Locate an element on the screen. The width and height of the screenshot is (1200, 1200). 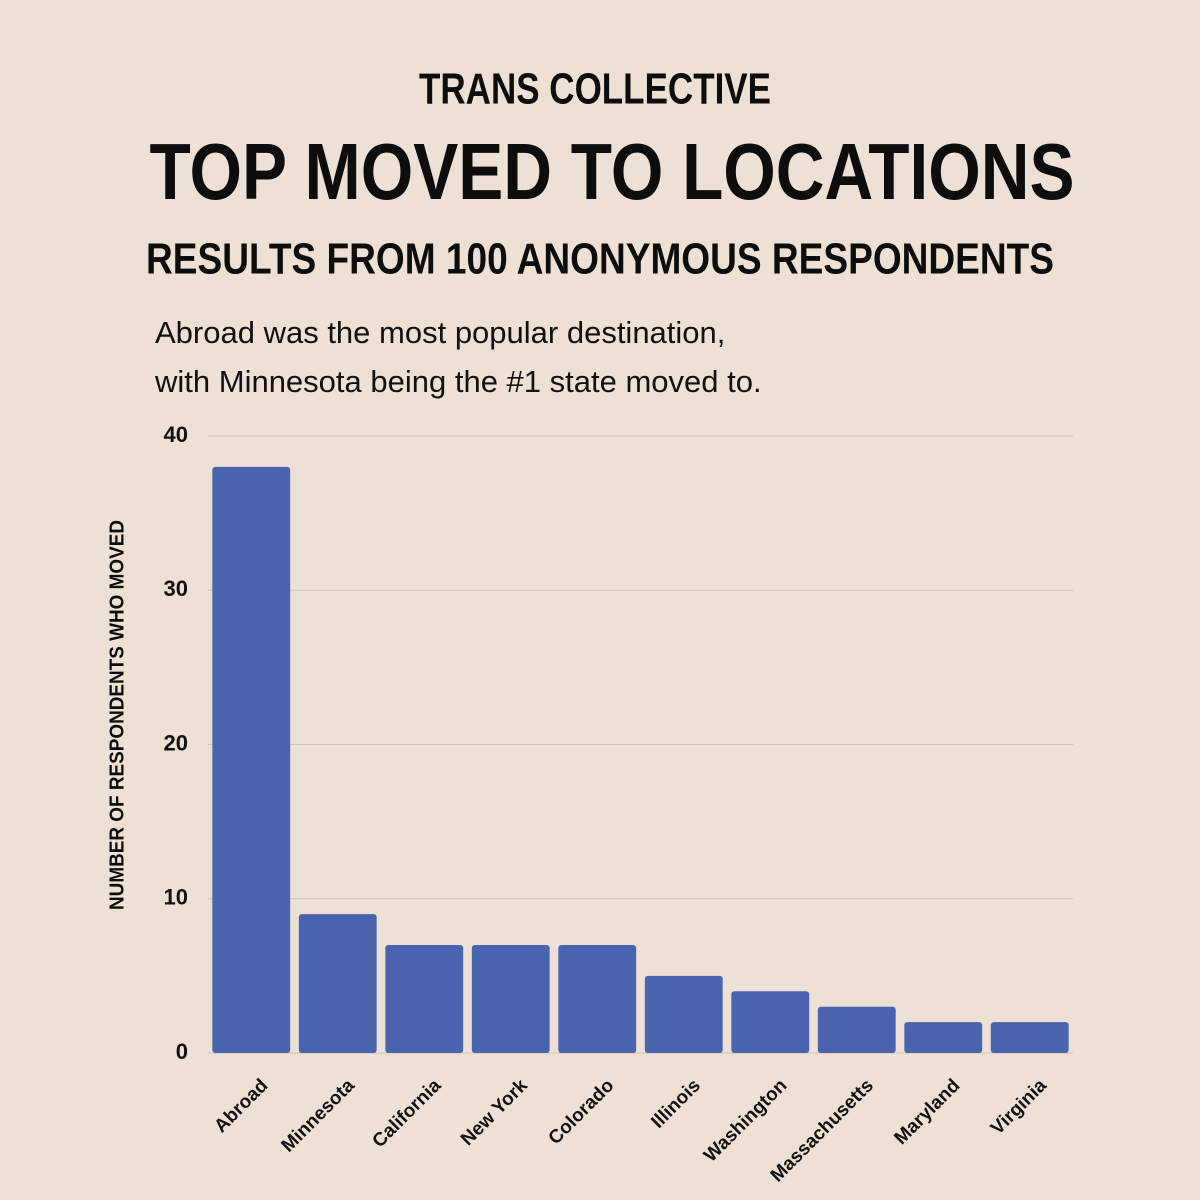
x-tick-label: Colorado is located at coordinates (582, 1112).